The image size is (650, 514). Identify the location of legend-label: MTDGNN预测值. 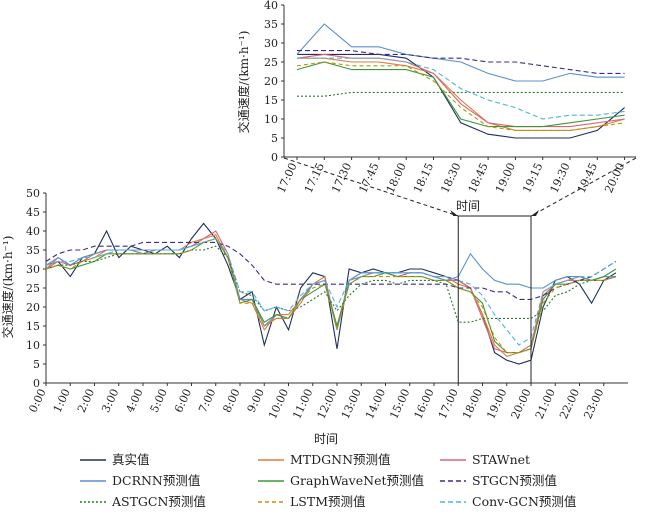
(340, 459).